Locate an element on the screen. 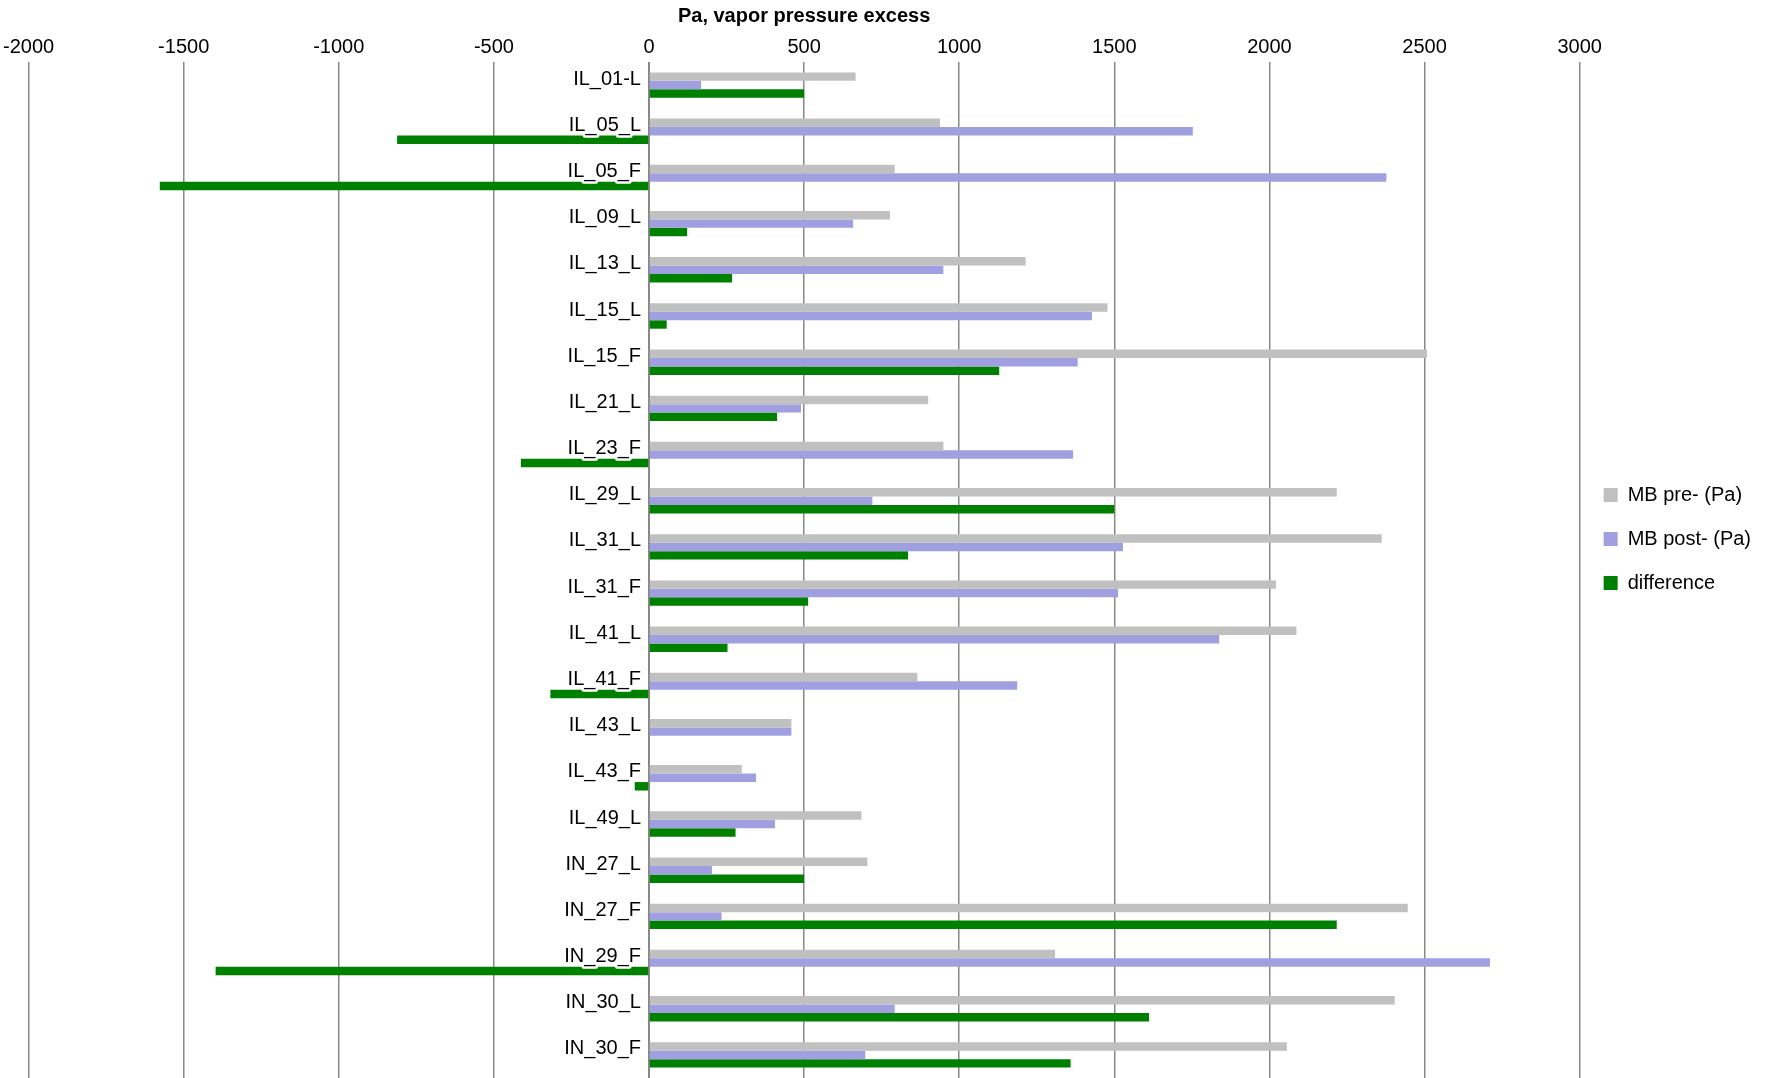  legend-label: MB pre- (Pa) is located at coordinates (1685, 493).